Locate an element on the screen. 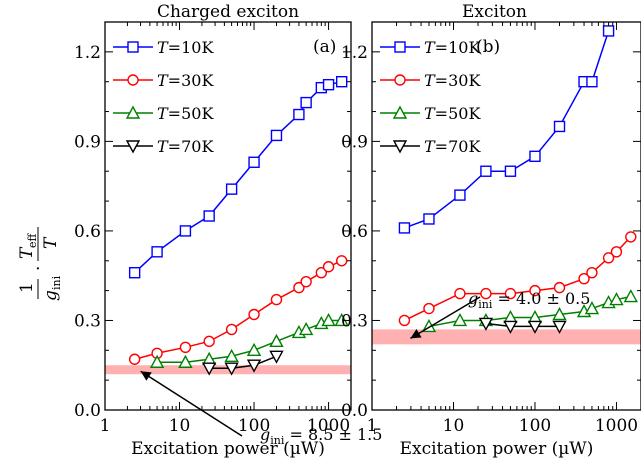 Image resolution: width=641 pixels, height=459 pixels. annotation-text: gini = 8.5 ± 1.5 is located at coordinates (321, 436).